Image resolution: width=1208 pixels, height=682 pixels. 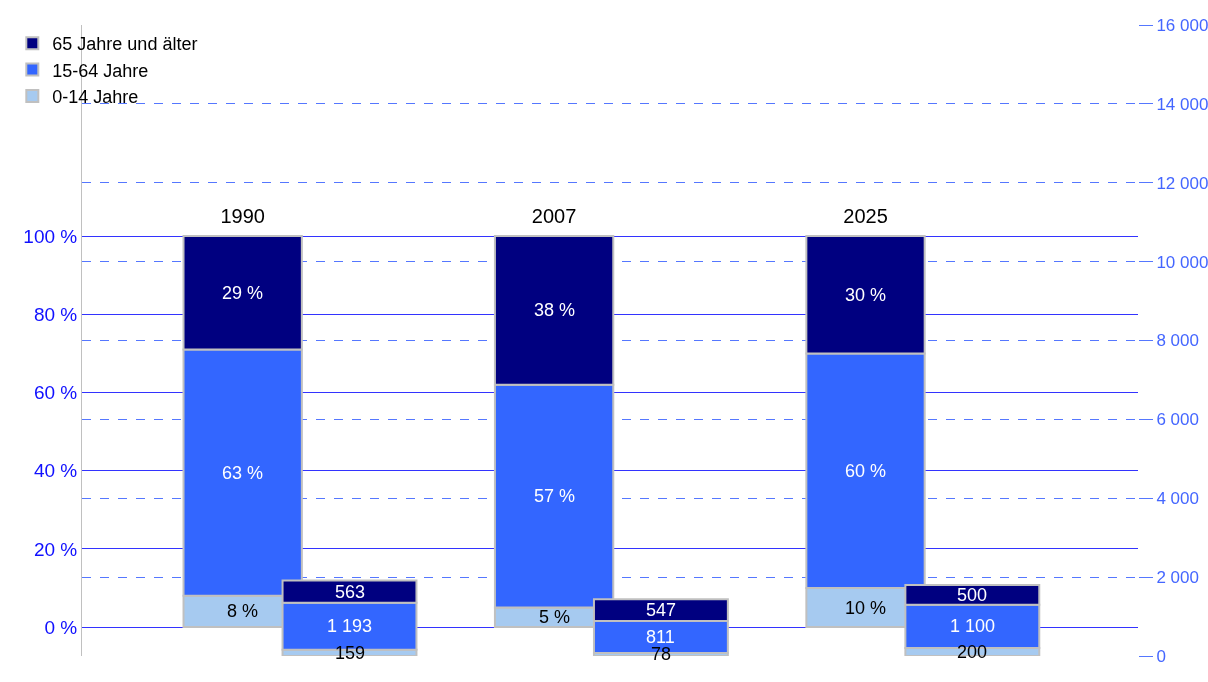 What do you see at coordinates (243, 473) in the screenshot?
I see `data-label: 63 %` at bounding box center [243, 473].